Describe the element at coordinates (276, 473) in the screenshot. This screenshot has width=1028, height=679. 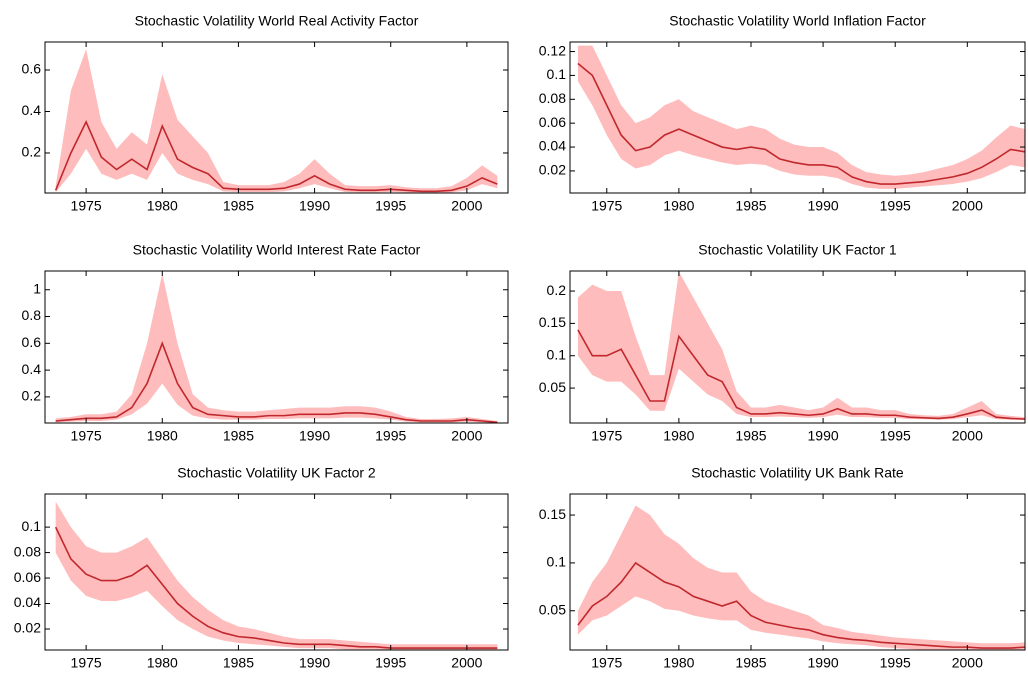
I see `panel-title: Stochastic Volatility UK Factor 2` at that location.